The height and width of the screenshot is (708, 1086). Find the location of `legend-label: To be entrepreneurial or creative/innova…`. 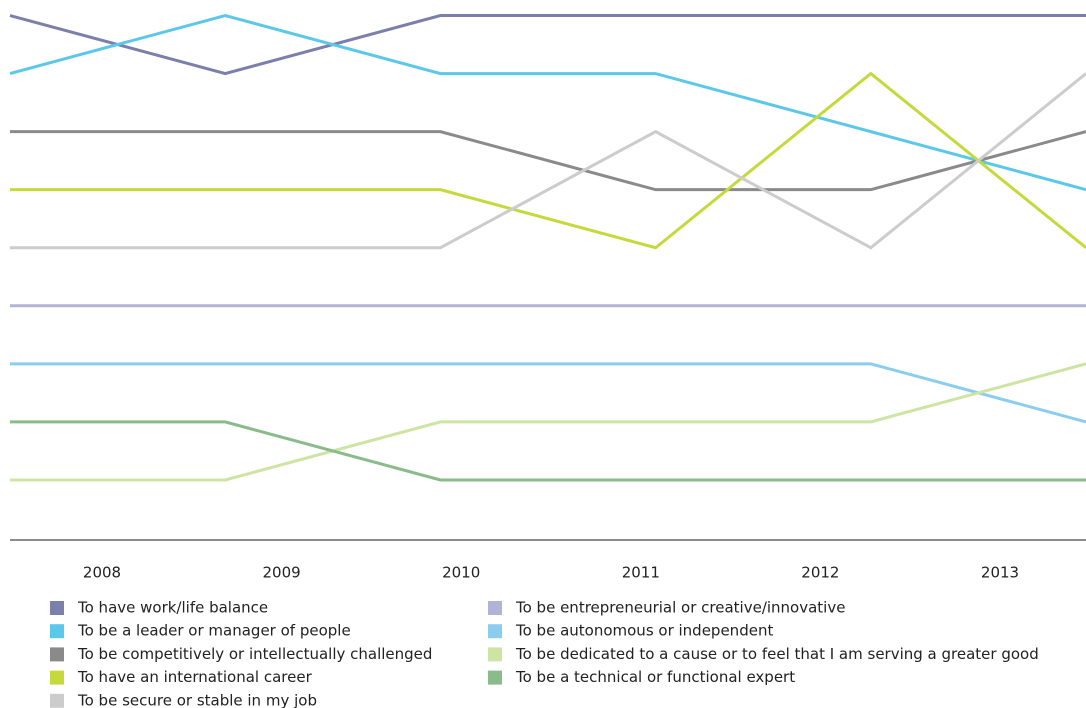

legend-label: To be entrepreneurial or creative/innova… is located at coordinates (680, 608).